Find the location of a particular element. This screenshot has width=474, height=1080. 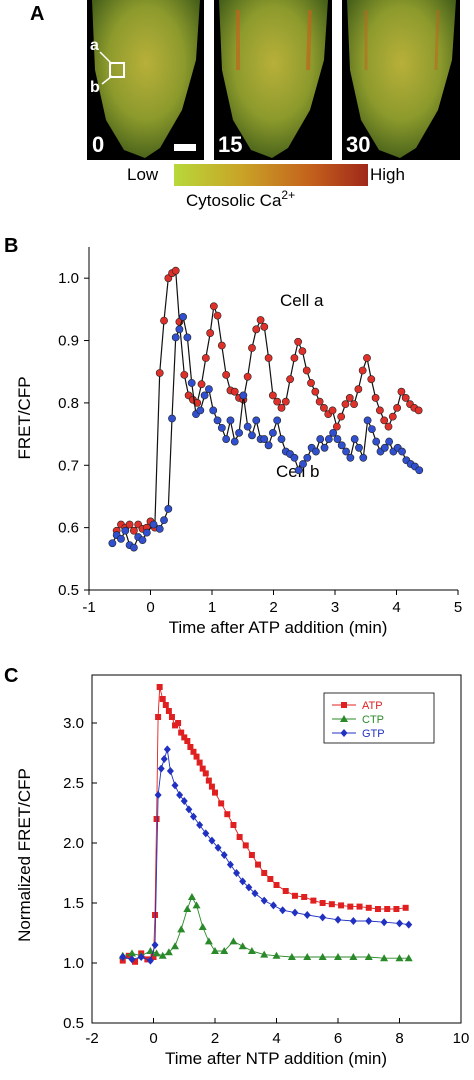

micrograph-30: 30 is located at coordinates (401, 80).